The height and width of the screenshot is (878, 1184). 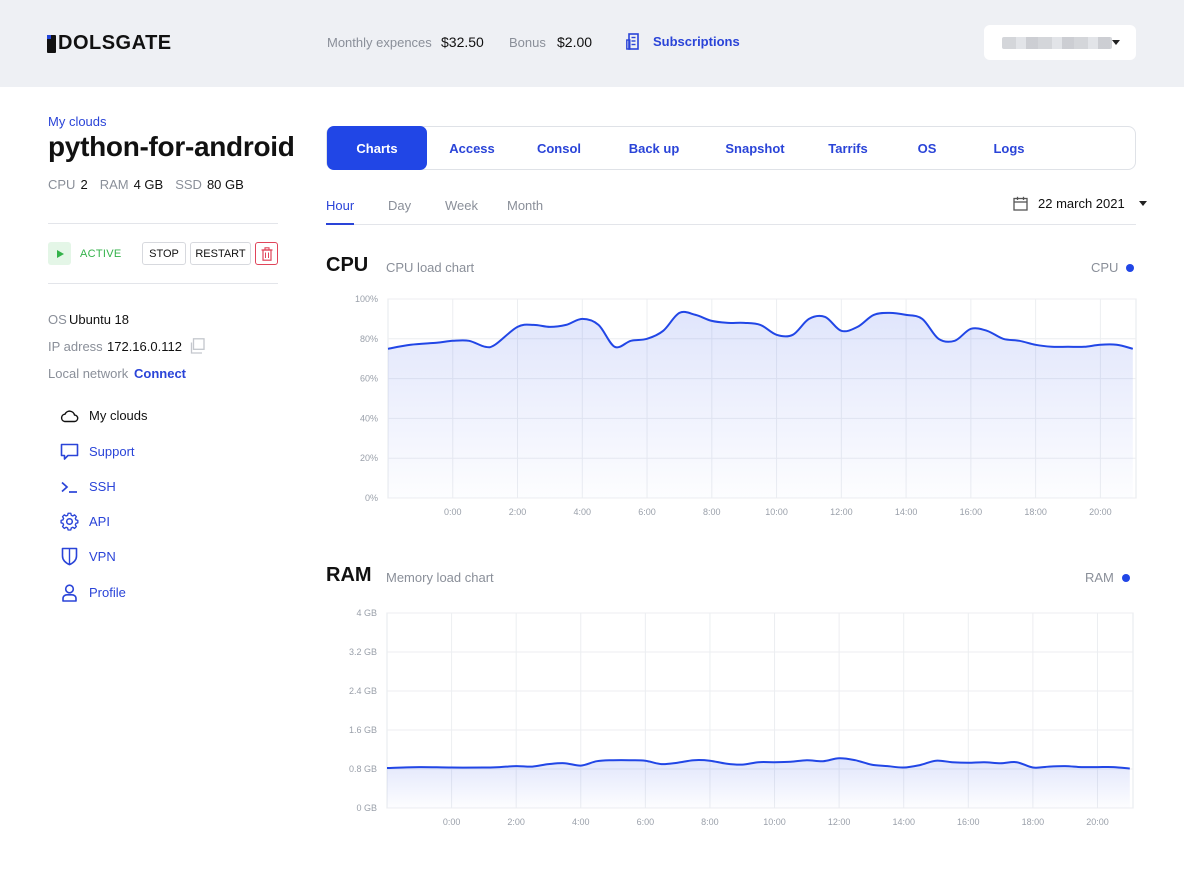 I want to click on ram-chart-title: RAM, so click(x=349, y=575).